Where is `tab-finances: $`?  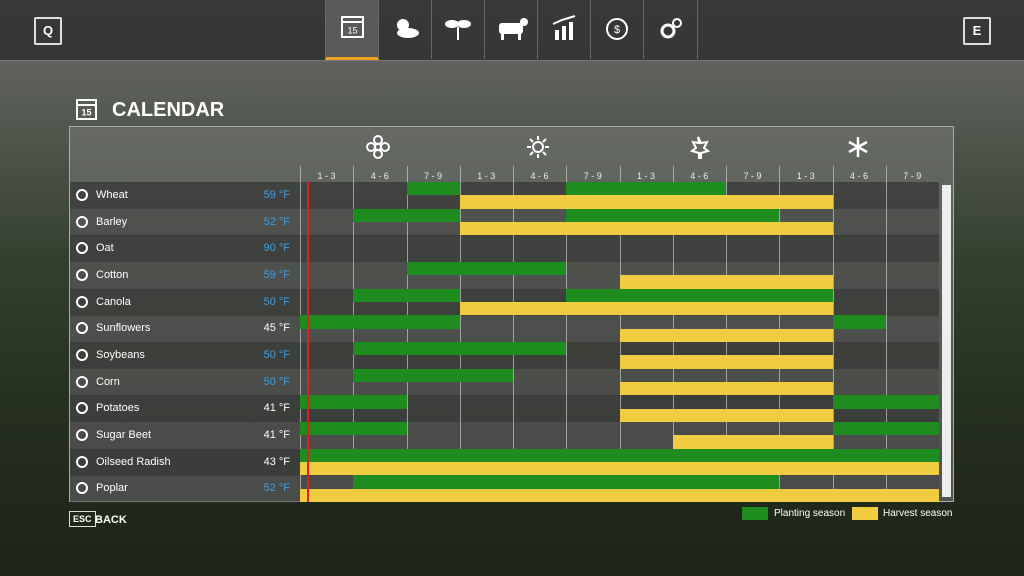
tab-finances: $ is located at coordinates (617, 29).